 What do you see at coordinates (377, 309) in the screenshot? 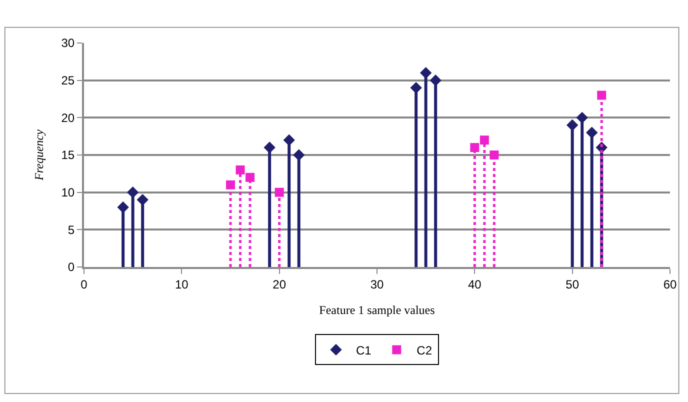
I see `x-axis-title: Feature 1 sample values` at bounding box center [377, 309].